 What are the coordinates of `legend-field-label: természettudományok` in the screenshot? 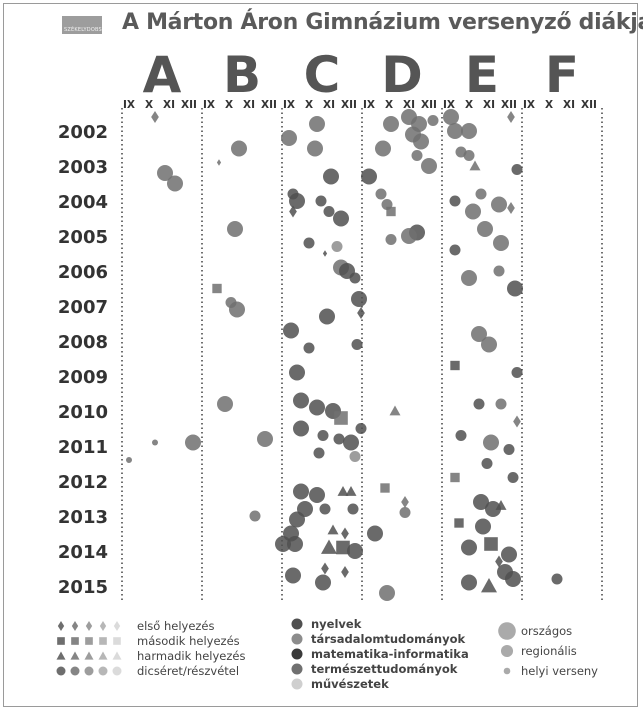 It's located at (384, 669).